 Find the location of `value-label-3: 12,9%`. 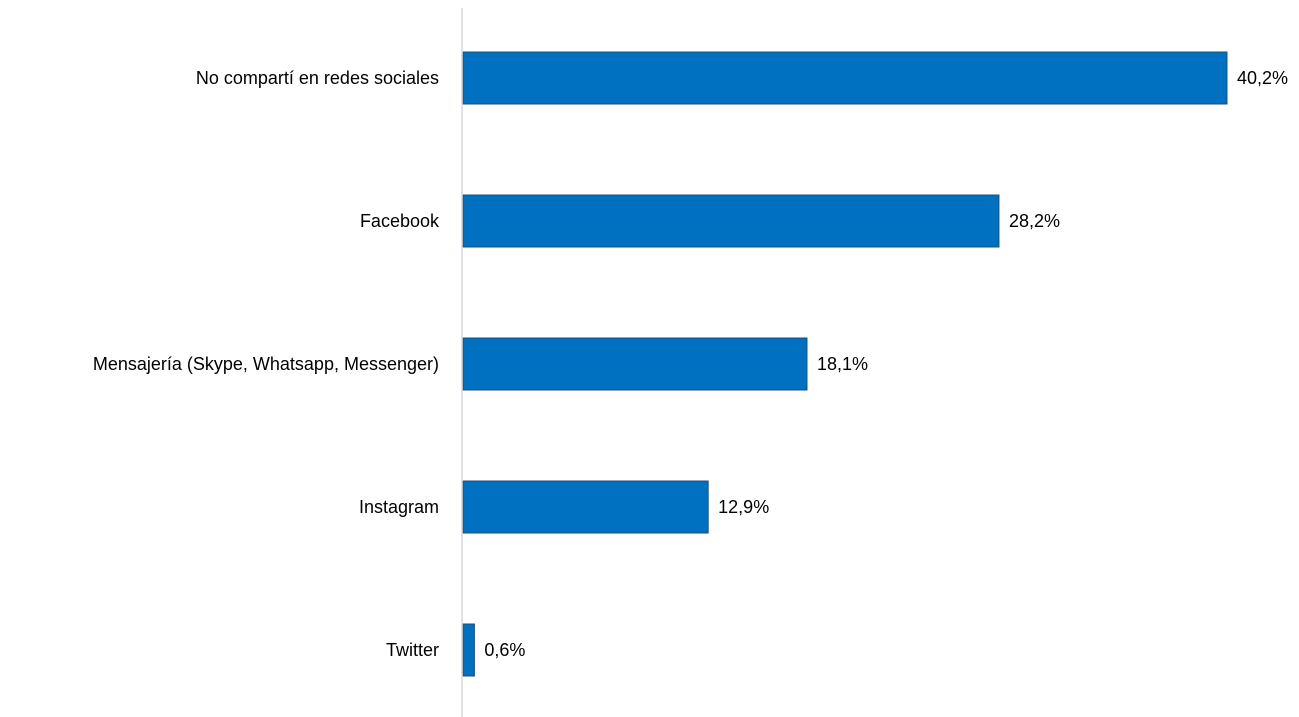

value-label-3: 12,9% is located at coordinates (743, 507).